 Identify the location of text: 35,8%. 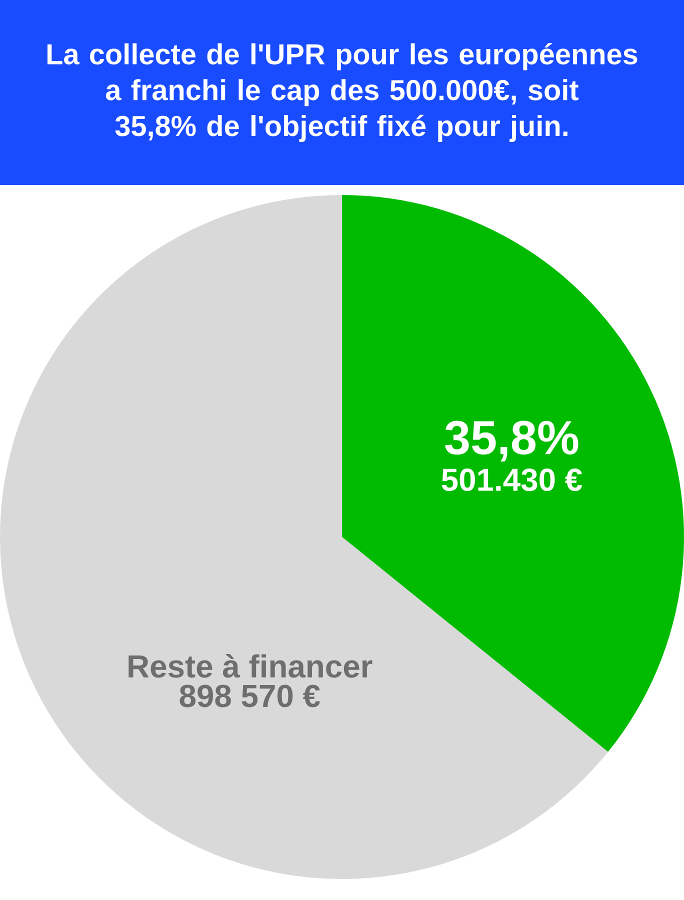
(511, 441).